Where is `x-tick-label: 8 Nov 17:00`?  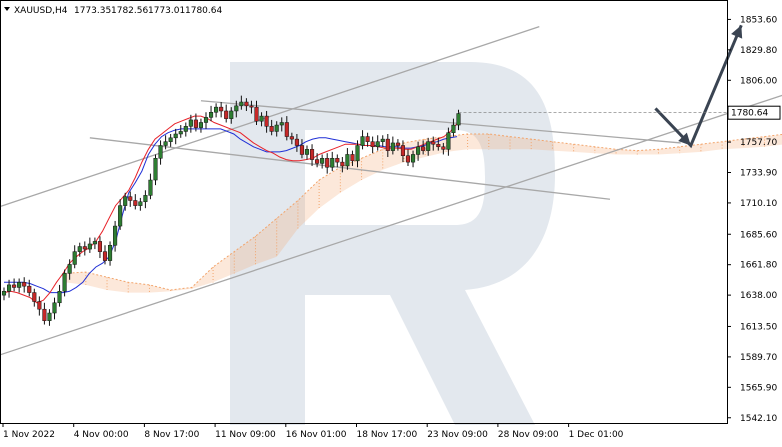 x-tick-label: 8 Nov 17:00 is located at coordinates (171, 435).